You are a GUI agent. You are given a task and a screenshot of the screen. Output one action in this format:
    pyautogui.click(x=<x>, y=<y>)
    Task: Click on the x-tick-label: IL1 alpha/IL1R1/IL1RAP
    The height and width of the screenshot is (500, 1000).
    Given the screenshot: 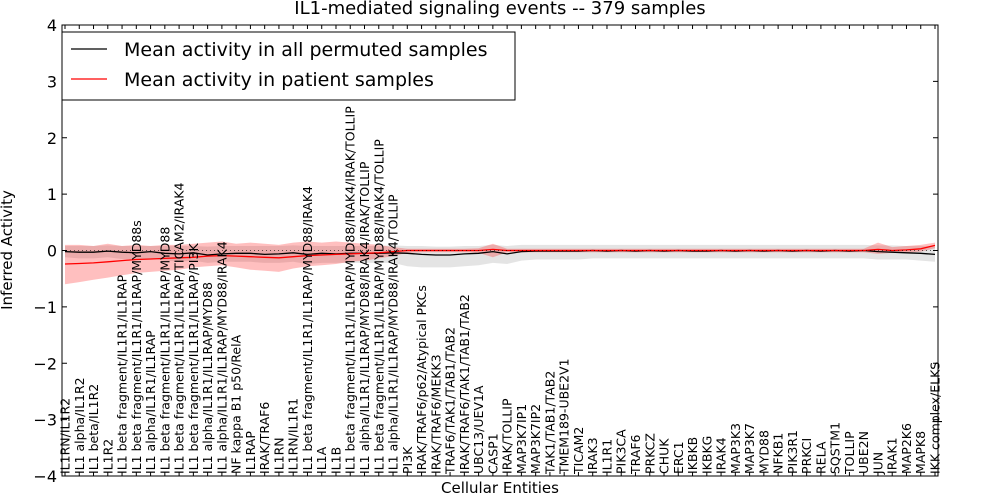 What is the action you would take?
    pyautogui.click(x=150, y=402)
    